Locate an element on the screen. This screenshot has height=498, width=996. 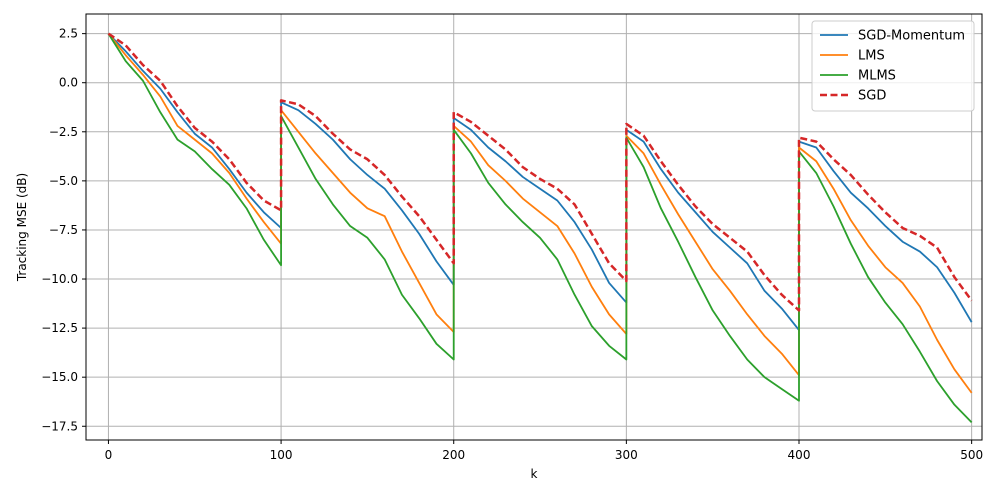
x-axis-label: k is located at coordinates (534, 474).